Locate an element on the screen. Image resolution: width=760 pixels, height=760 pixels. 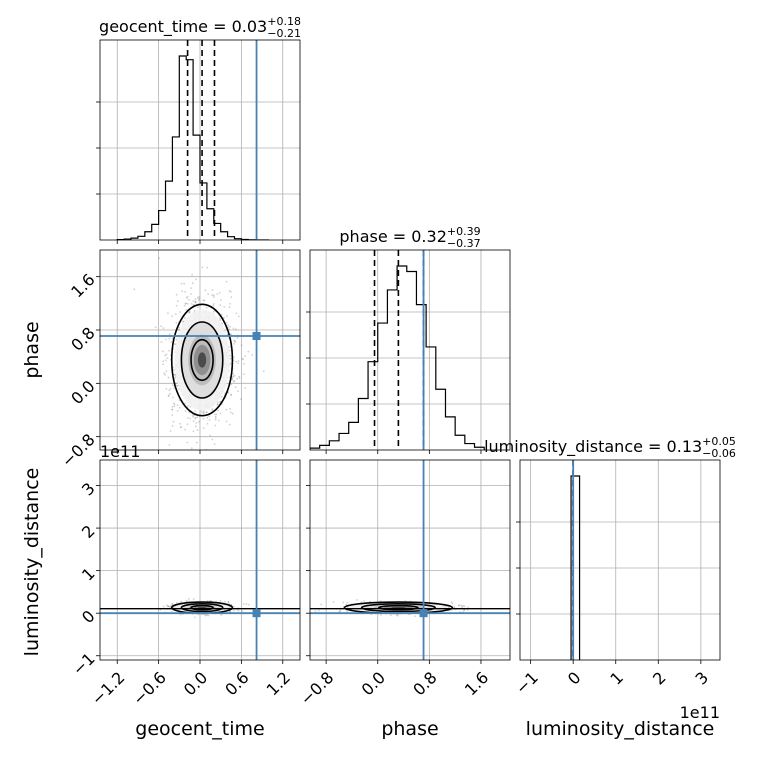
panel-title: luminosity_distance = 0.13+0.05 is located at coordinates (610, 446).